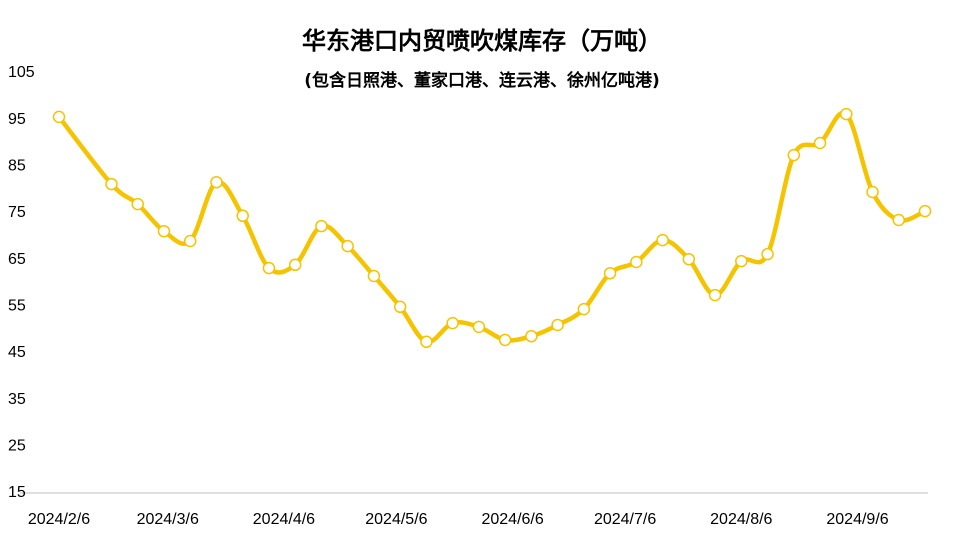 This screenshot has width=964, height=556. What do you see at coordinates (396, 519) in the screenshot?
I see `x-tick-label: 2024/5/6` at bounding box center [396, 519].